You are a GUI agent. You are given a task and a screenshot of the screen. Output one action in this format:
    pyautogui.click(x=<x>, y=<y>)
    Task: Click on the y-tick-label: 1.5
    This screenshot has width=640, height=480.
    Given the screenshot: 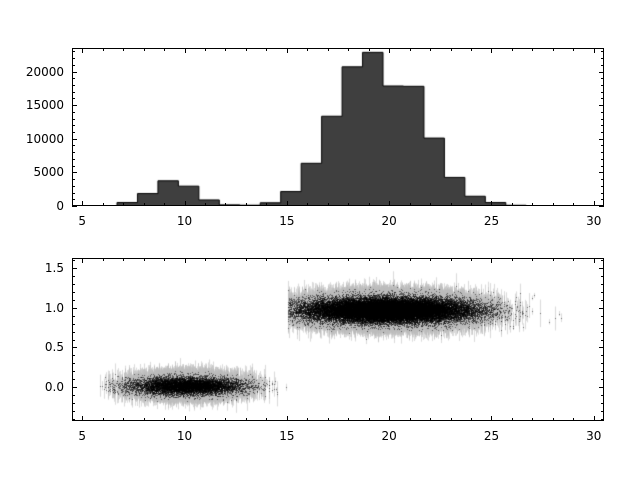 What is the action you would take?
    pyautogui.click(x=54, y=267)
    